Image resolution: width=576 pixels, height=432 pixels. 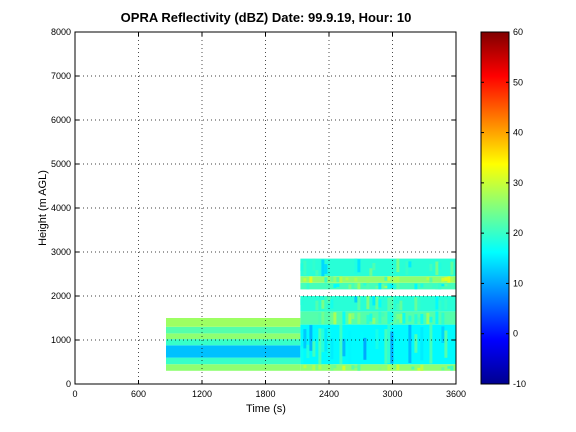 I want to click on x-tick-label: 1800, so click(x=265, y=394).